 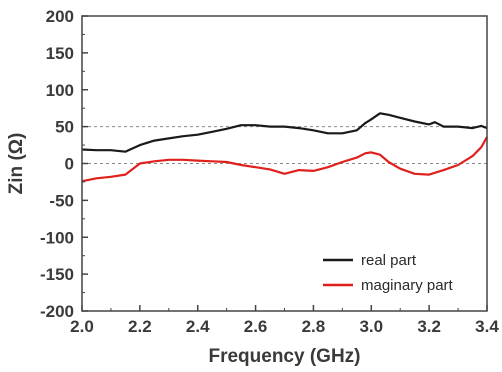 What do you see at coordinates (64, 127) in the screenshot?
I see `y-tick-label: 50` at bounding box center [64, 127].